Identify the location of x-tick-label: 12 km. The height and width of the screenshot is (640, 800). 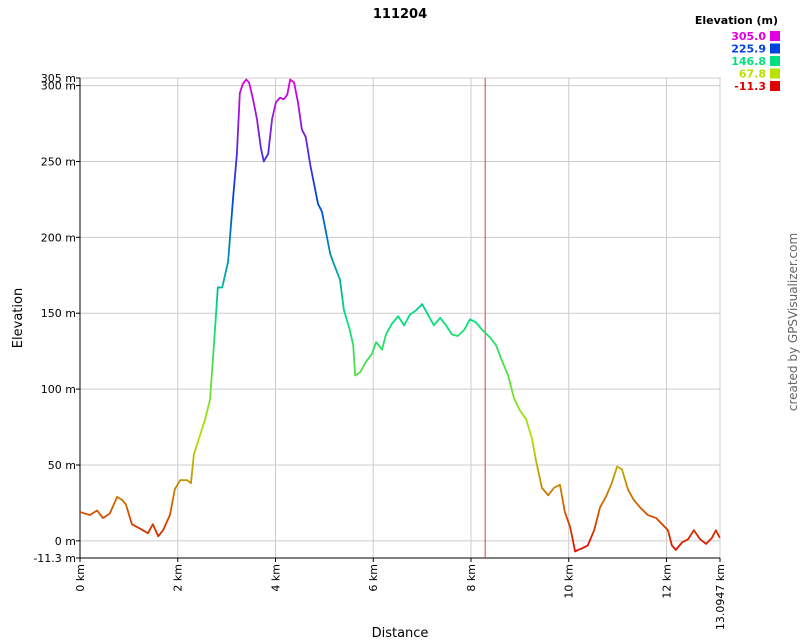
(666, 581).